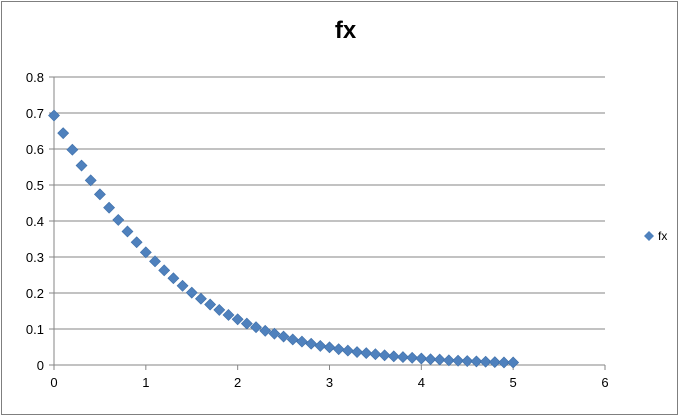 This screenshot has height=418, width=681. What do you see at coordinates (145, 382) in the screenshot?
I see `x-tick-label: 1` at bounding box center [145, 382].